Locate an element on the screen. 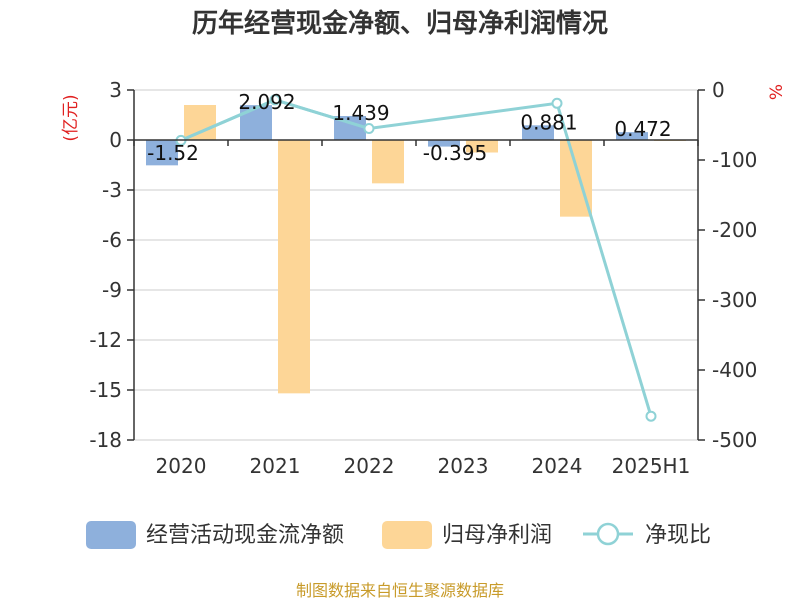  left-tick-label: 3 is located at coordinates (115, 90).